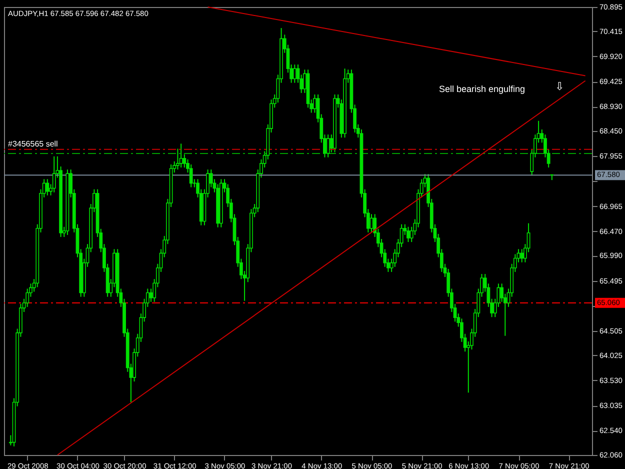 The width and height of the screenshot is (625, 469). What do you see at coordinates (482, 89) in the screenshot?
I see `annotation: Sell bearish engulfing` at bounding box center [482, 89].